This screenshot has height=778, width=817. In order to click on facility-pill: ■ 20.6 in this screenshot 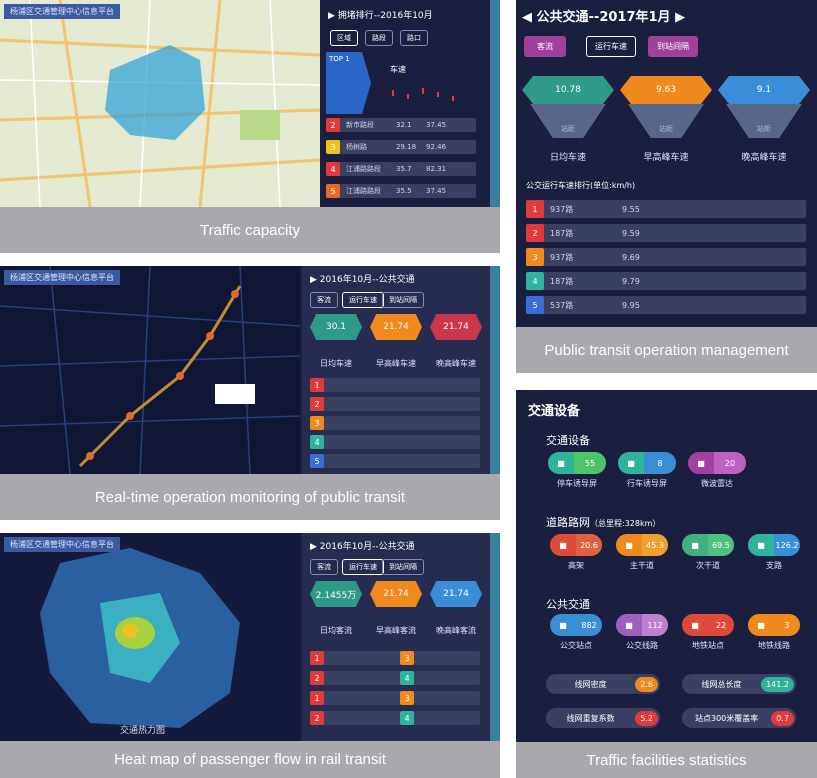, I will do `click(576, 545)`.